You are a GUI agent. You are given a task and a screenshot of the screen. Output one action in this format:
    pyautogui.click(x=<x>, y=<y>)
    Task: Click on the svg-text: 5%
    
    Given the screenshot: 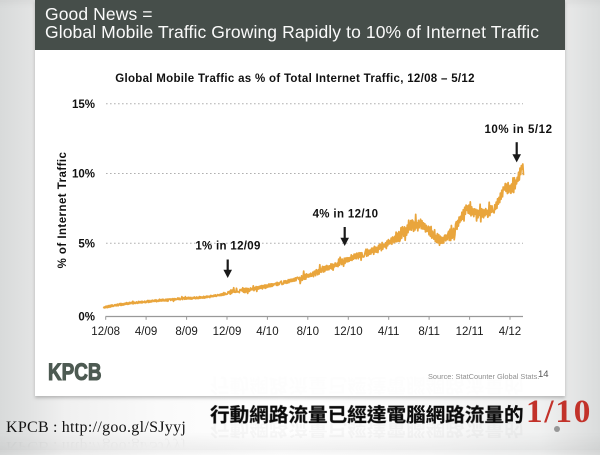 What is the action you would take?
    pyautogui.click(x=86, y=244)
    